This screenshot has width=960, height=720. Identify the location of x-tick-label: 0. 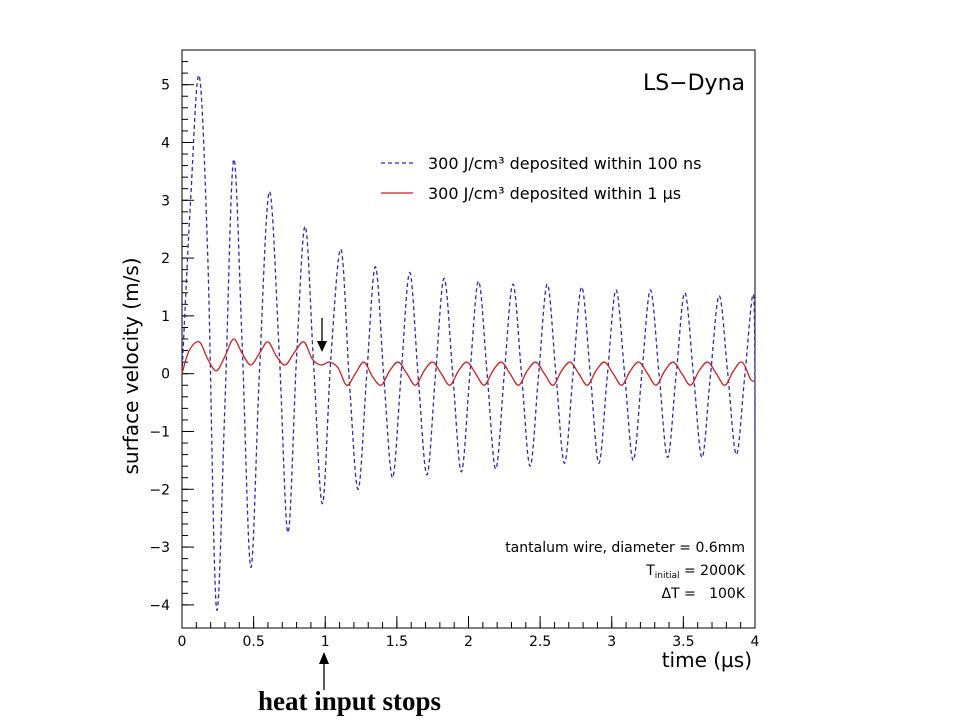
(182, 642).